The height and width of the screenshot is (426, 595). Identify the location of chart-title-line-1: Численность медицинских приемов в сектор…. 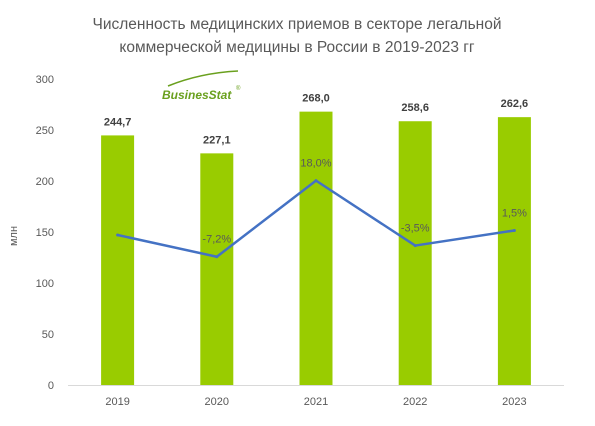
(297, 24).